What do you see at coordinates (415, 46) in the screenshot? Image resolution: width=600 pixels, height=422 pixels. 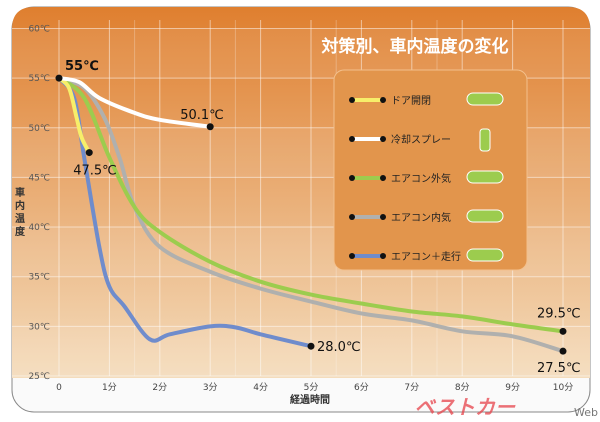 I see `chart-title: 対策別、車内温度の変化` at bounding box center [415, 46].